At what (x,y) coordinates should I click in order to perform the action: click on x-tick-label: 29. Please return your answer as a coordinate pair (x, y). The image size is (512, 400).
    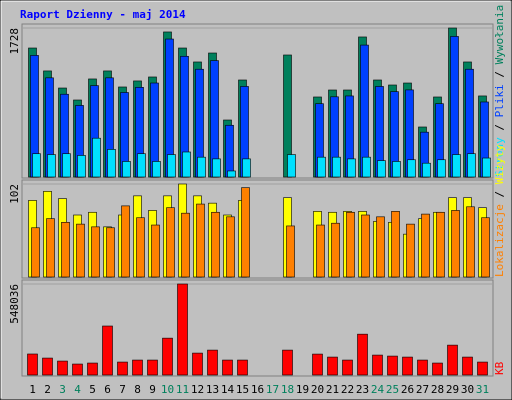
    Looking at the image, I should click on (452, 389).